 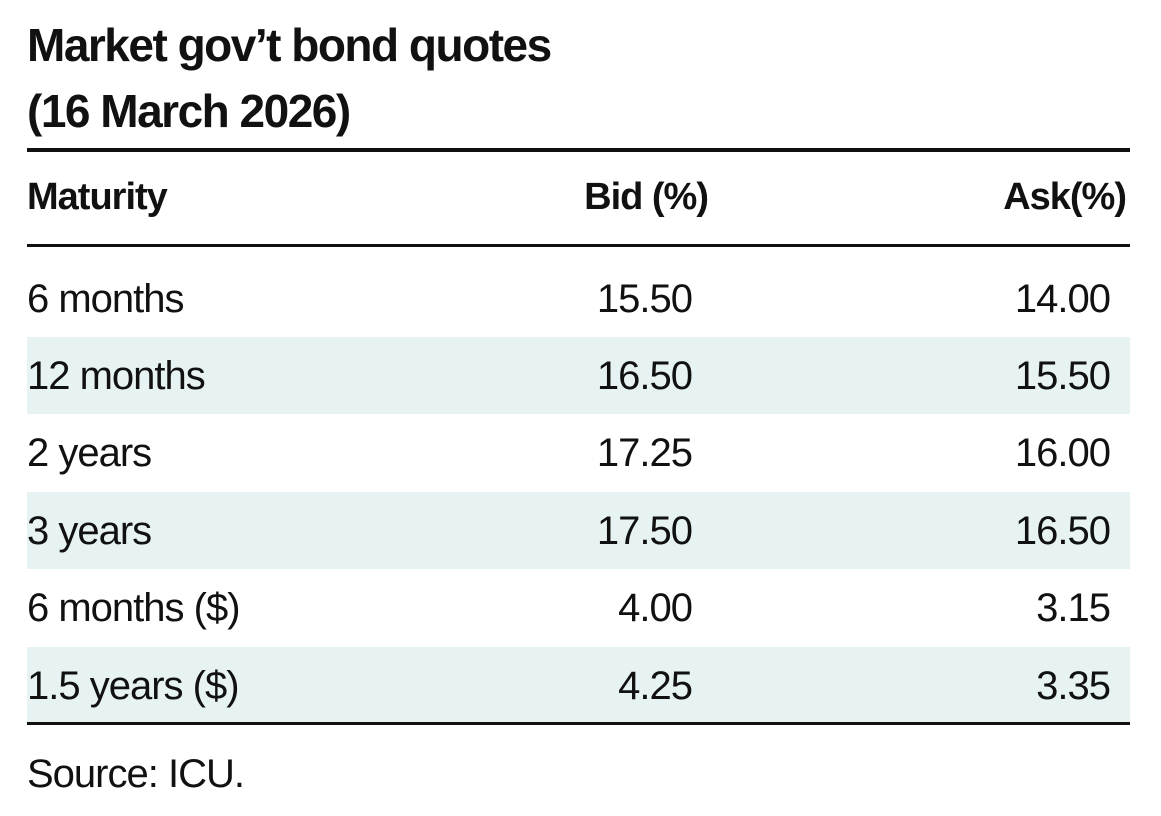 I want to click on table-cell: 16.00, so click(x=1062, y=453).